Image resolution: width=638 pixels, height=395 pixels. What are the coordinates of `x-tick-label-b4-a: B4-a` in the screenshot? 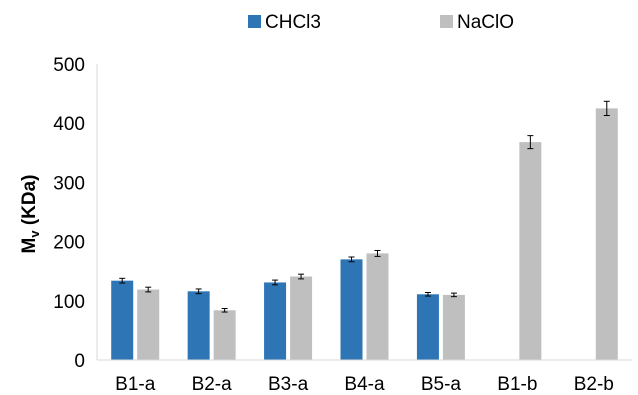 It's located at (364, 384).